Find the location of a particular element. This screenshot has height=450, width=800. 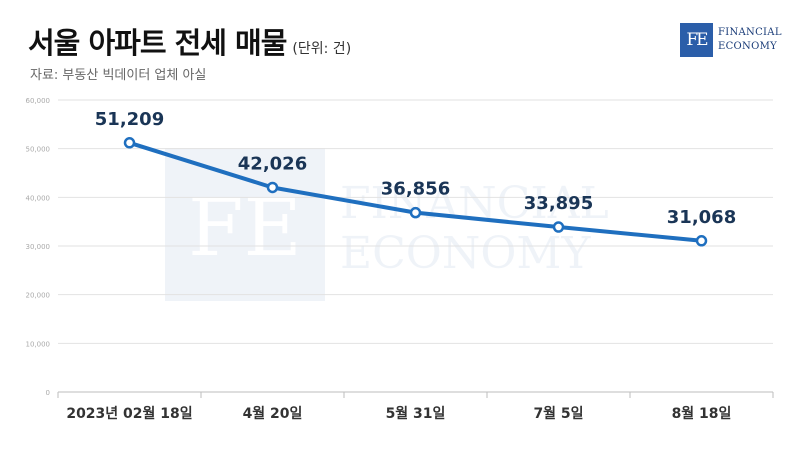

x-axis: 2023년 02월 18일 4월 20일 5월 31일 7월 5일 8월 18일 is located at coordinates (415, 406).